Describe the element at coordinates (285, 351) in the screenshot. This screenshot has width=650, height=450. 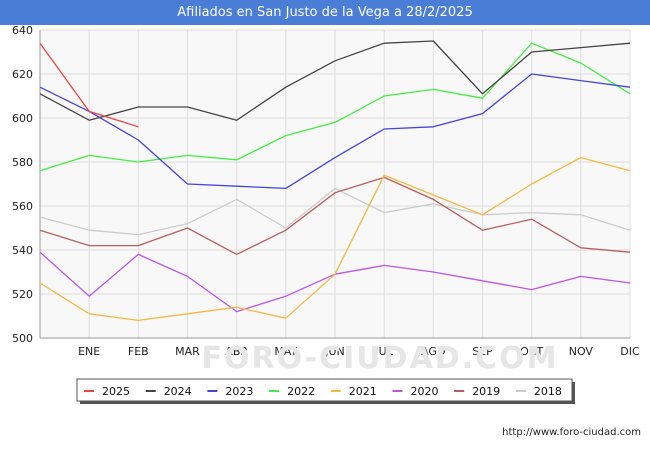
I see `x-tick-label: MAY` at that location.